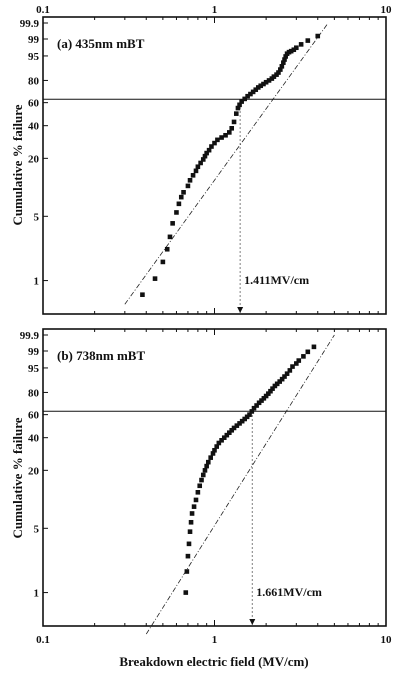 Image resolution: width=400 pixels, height=675 pixels. I want to click on x-axis-label: Breakdown electric field (MV/cm), so click(213, 661).